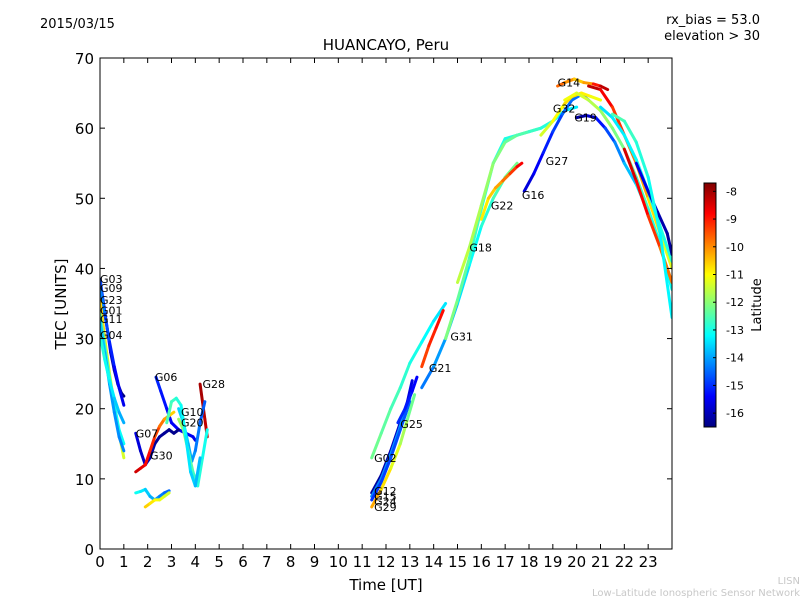 Image resolution: width=800 pixels, height=600 pixels. I want to click on colorbar-tick-label: -12, so click(735, 302).